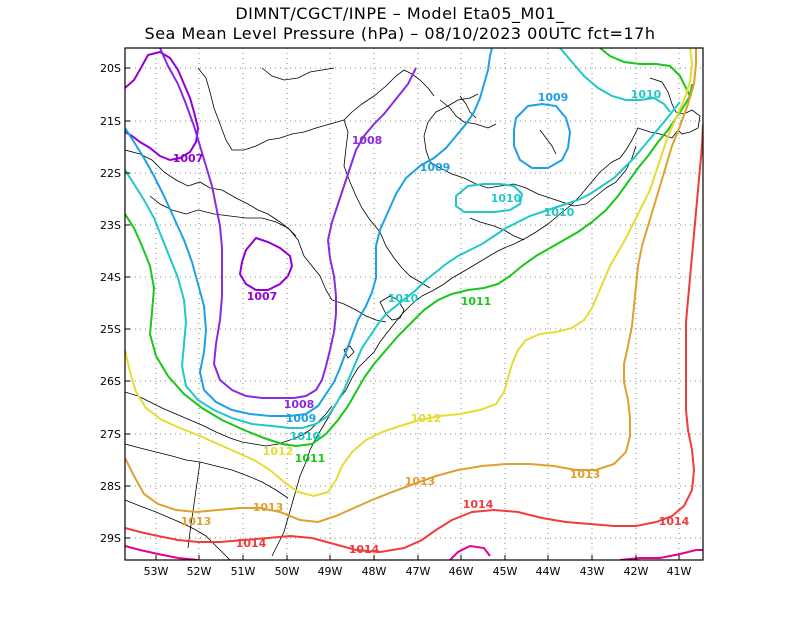  Describe the element at coordinates (162, 106) in the screenshot. I see `isobar-1007-west` at that location.